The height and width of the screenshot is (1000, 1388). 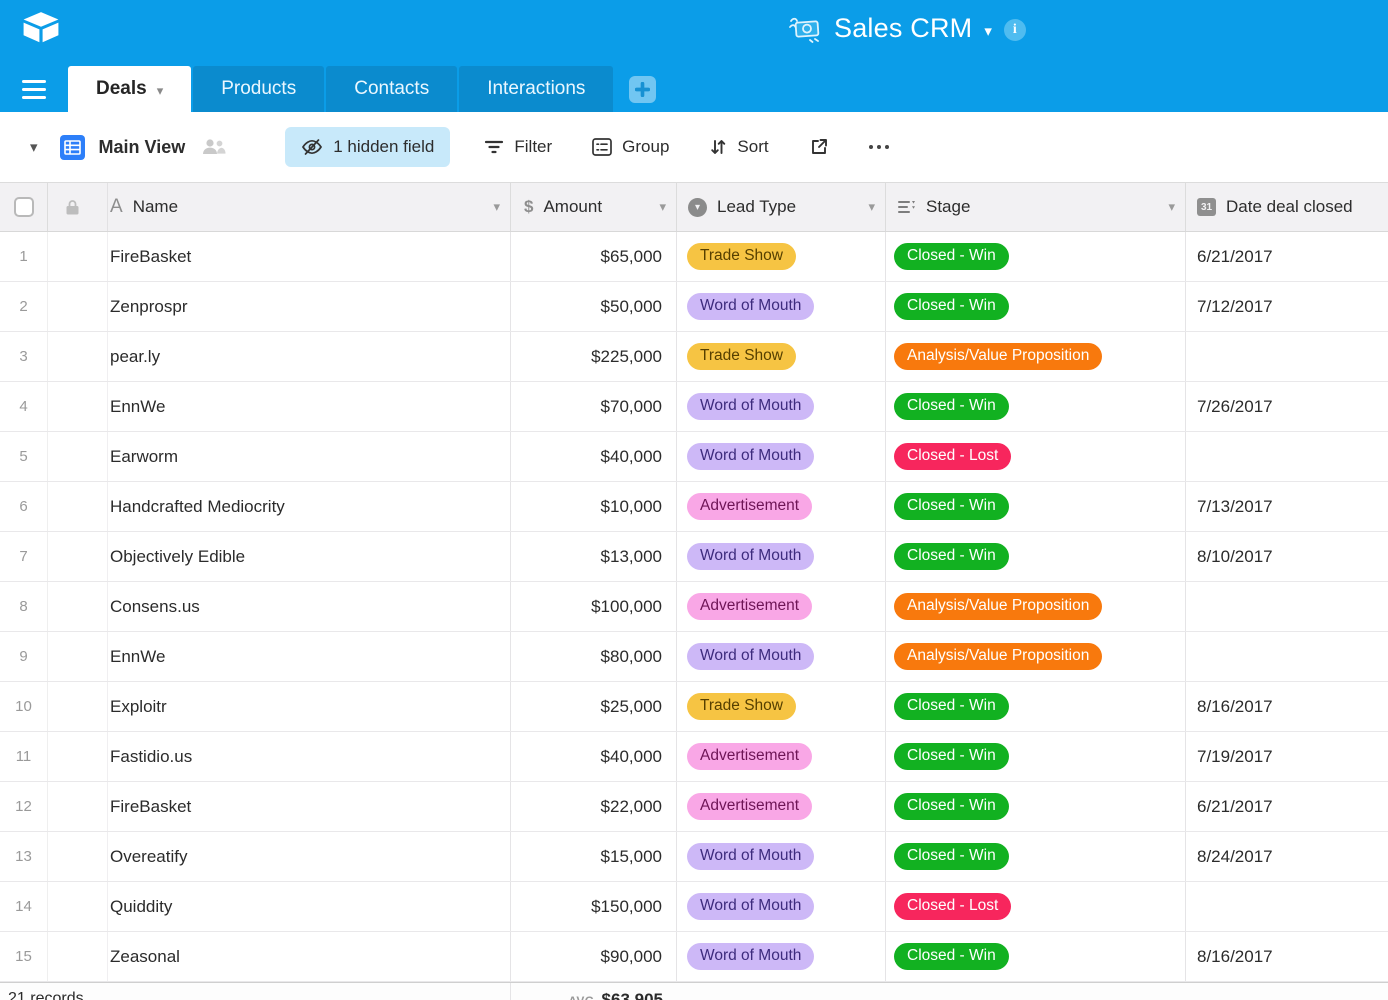 I want to click on cell-amount: $150,000, so click(x=594, y=906).